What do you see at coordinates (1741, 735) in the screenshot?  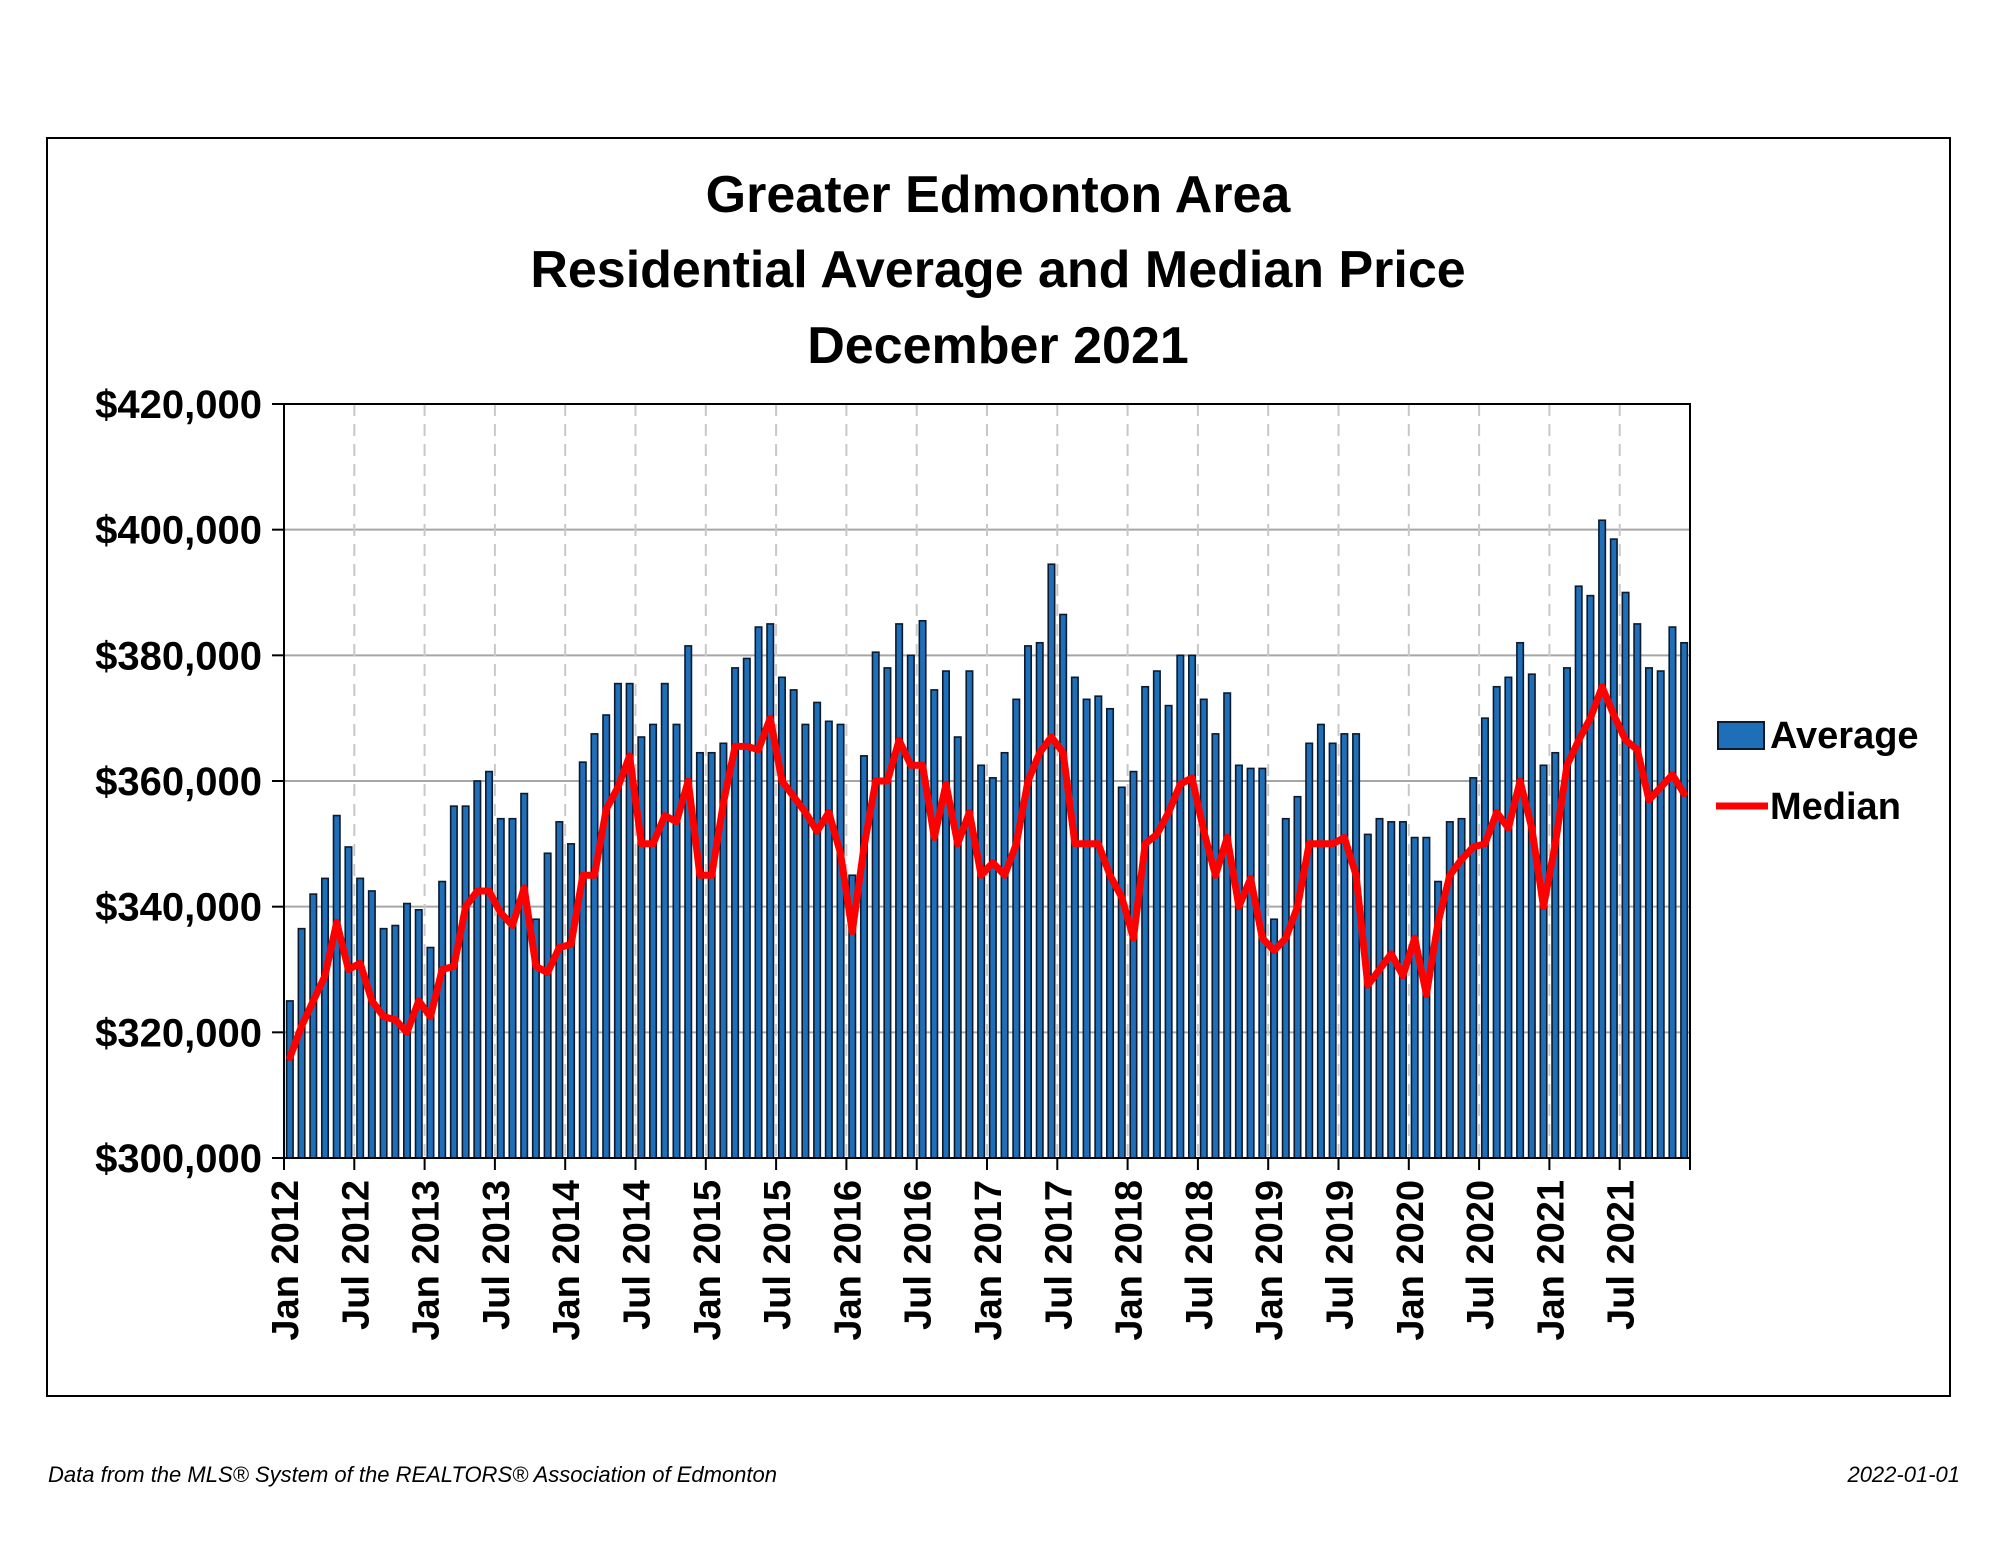 I see `legend-swatch-average` at bounding box center [1741, 735].